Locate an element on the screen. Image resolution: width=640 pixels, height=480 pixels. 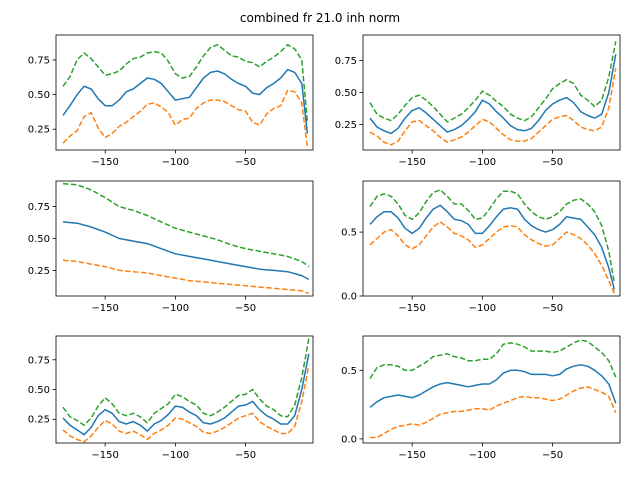
subplot-5: −150 −100 −50 0.25 0.50 0.75 is located at coordinates (171, 398).